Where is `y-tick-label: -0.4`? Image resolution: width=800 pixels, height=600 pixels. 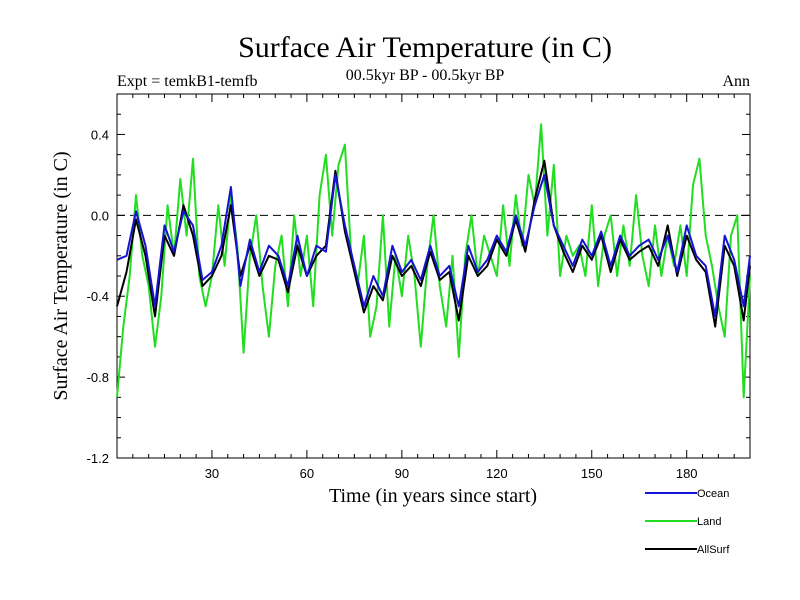 y-tick-label: -0.4 is located at coordinates (98, 296).